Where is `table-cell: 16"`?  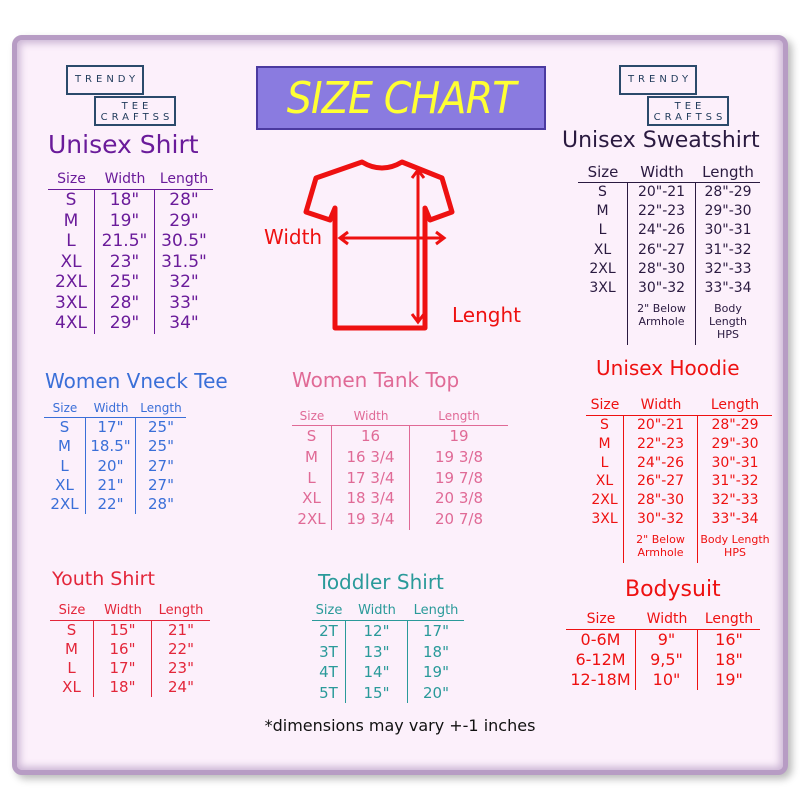
table-cell: 16" is located at coordinates (123, 649).